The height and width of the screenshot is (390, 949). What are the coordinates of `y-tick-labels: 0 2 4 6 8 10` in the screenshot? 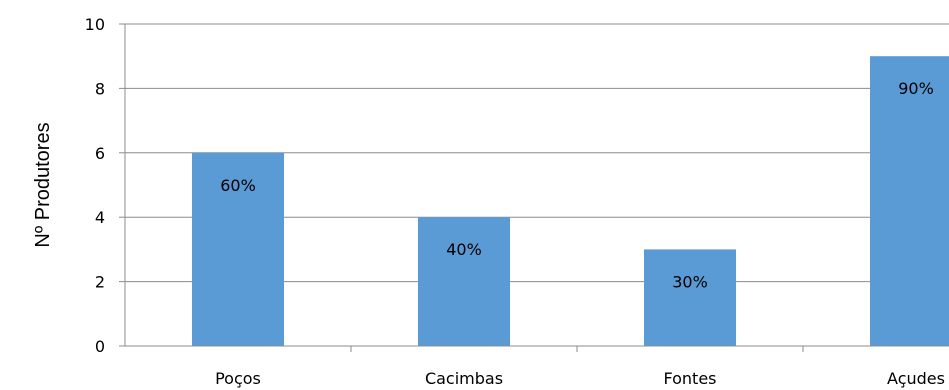 It's located at (95, 185).